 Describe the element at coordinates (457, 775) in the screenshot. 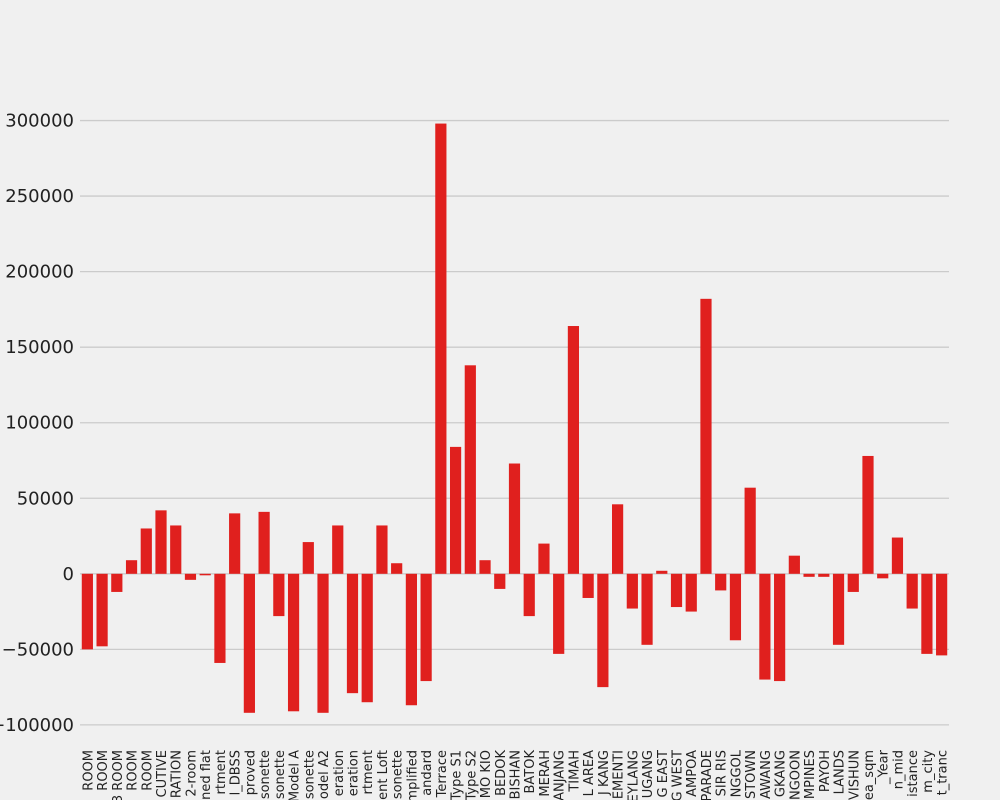

I see `x-tick-label: Type S1` at that location.